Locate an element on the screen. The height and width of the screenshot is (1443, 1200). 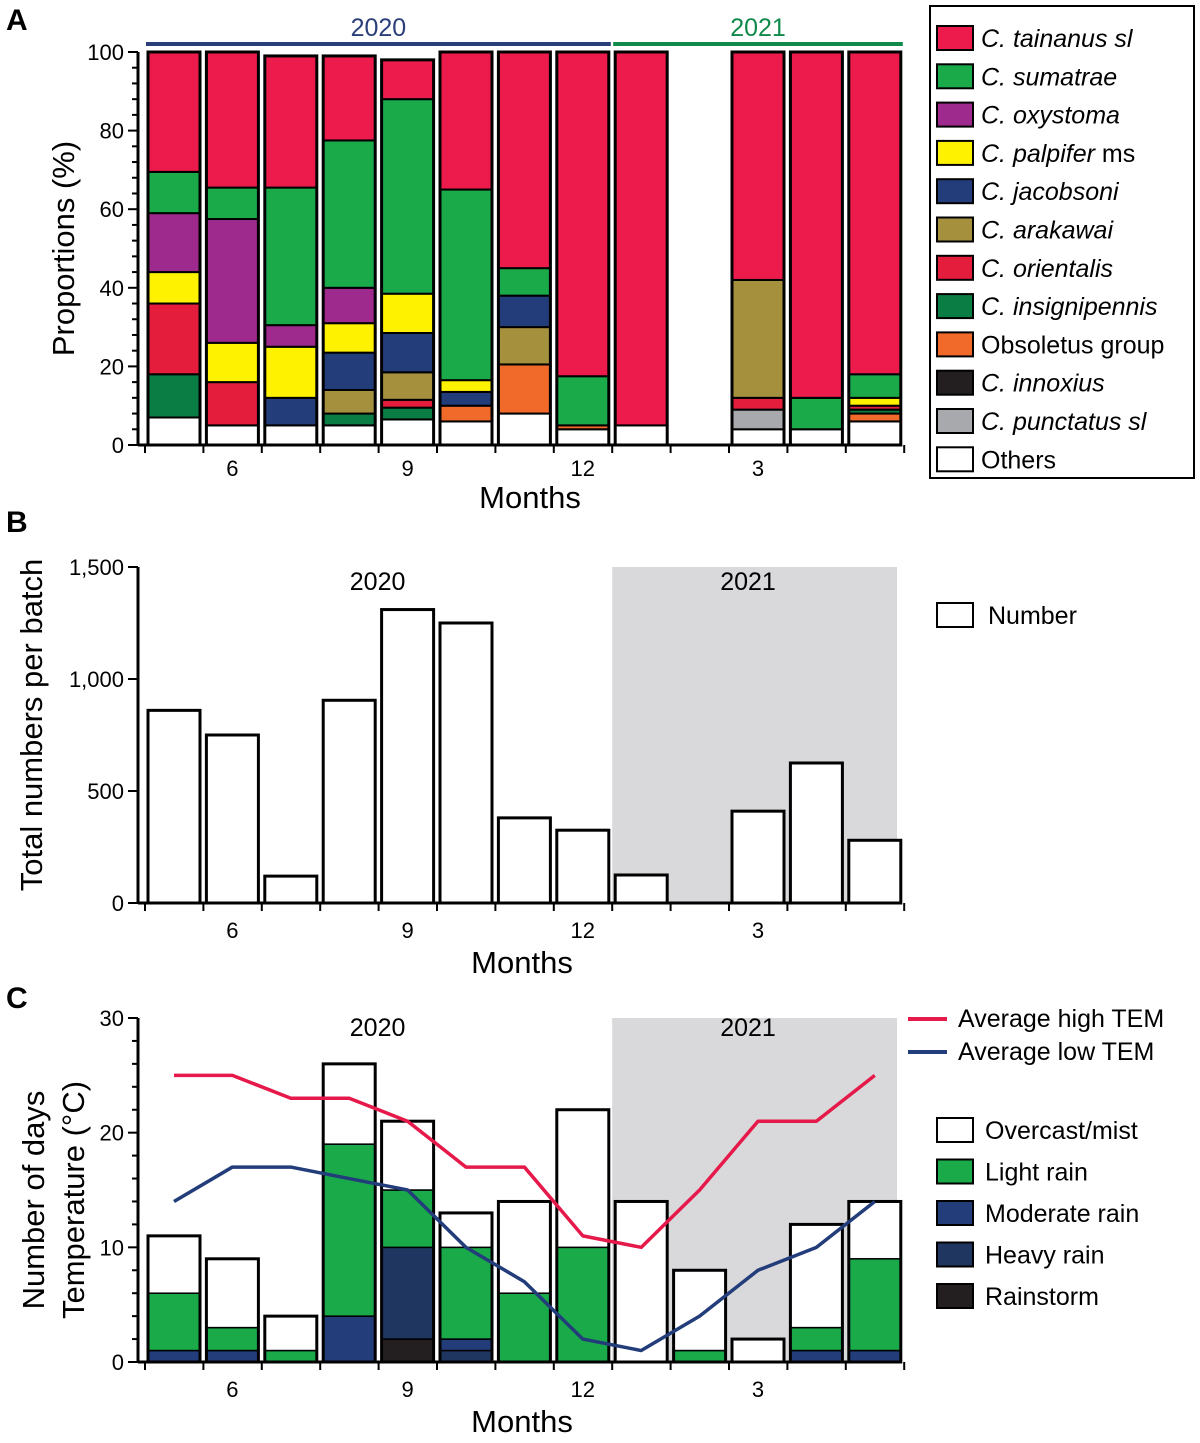
stacked-bar-sep-2020 is located at coordinates (408, 252).